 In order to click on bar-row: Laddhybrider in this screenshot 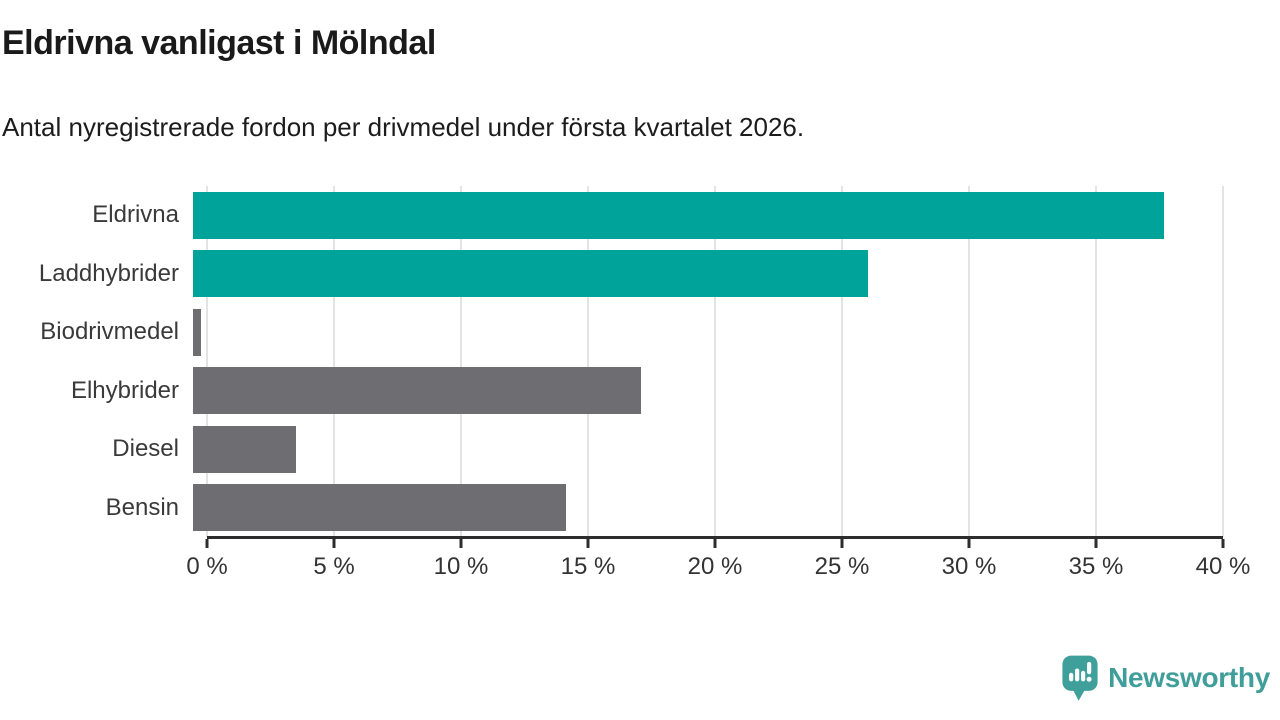, I will do `click(611, 274)`.